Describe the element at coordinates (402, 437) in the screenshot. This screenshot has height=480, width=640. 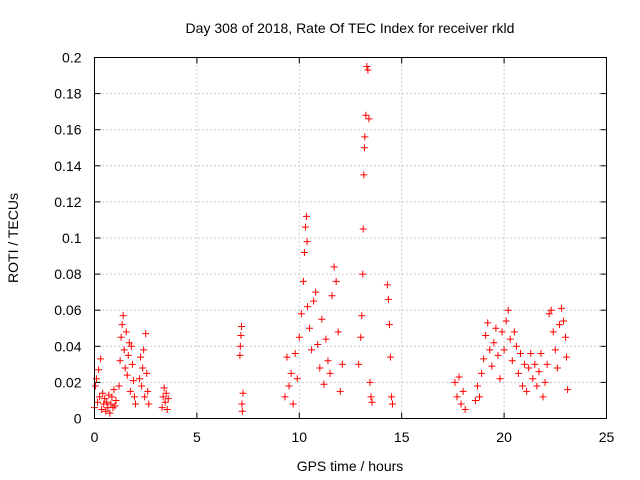
I see `x-tick-label: 15` at that location.